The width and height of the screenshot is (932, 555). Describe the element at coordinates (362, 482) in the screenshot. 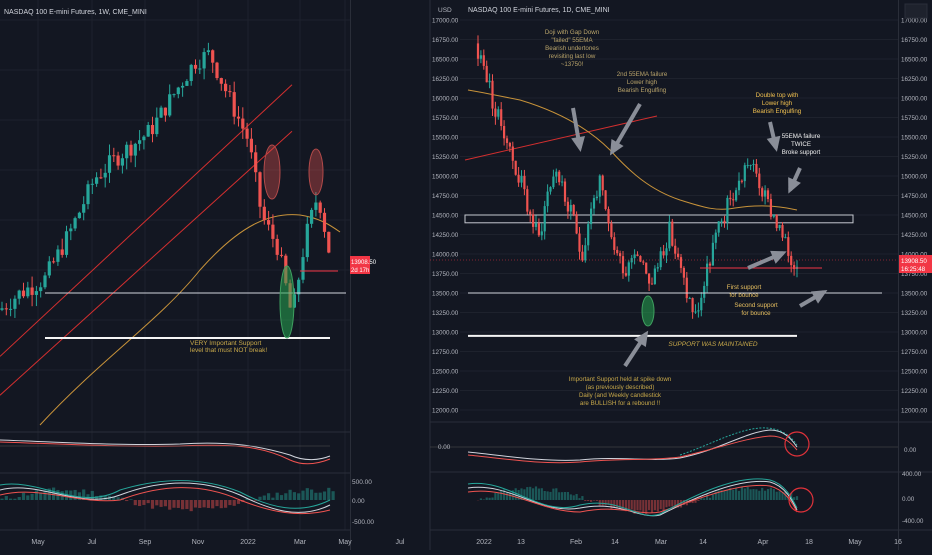

I see `left-hist-tick: 500.00` at that location.